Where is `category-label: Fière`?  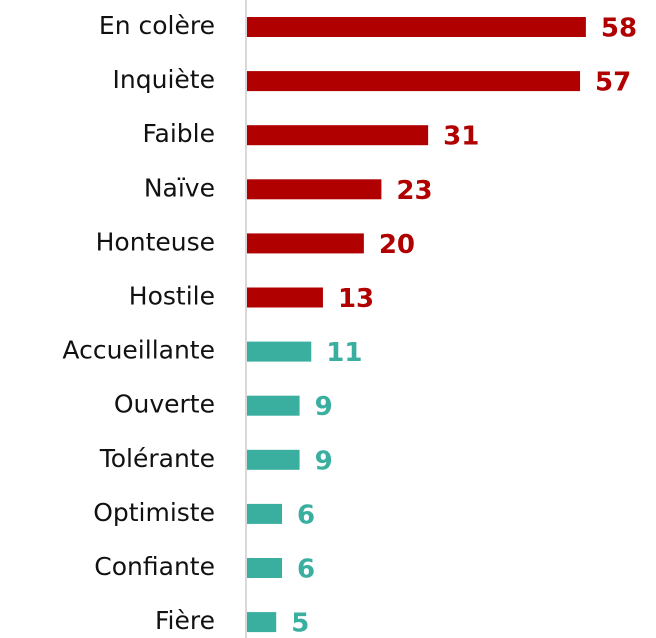
category-label: Fière is located at coordinates (185, 620).